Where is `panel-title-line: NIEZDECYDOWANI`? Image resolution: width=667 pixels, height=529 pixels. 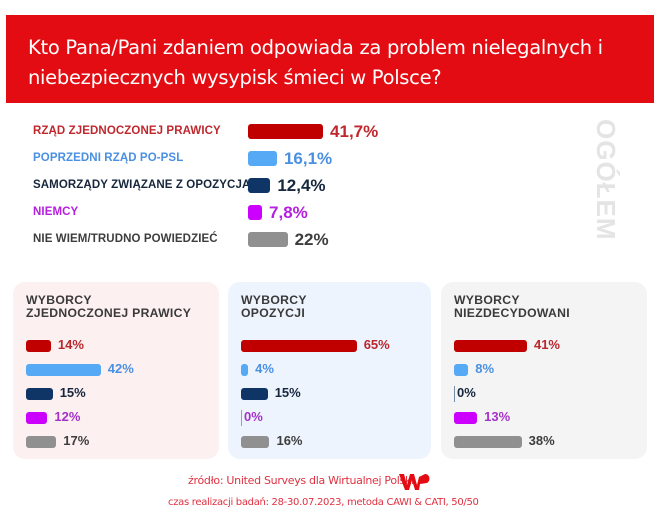 panel-title-line: NIEZDECYDOWANI is located at coordinates (512, 313).